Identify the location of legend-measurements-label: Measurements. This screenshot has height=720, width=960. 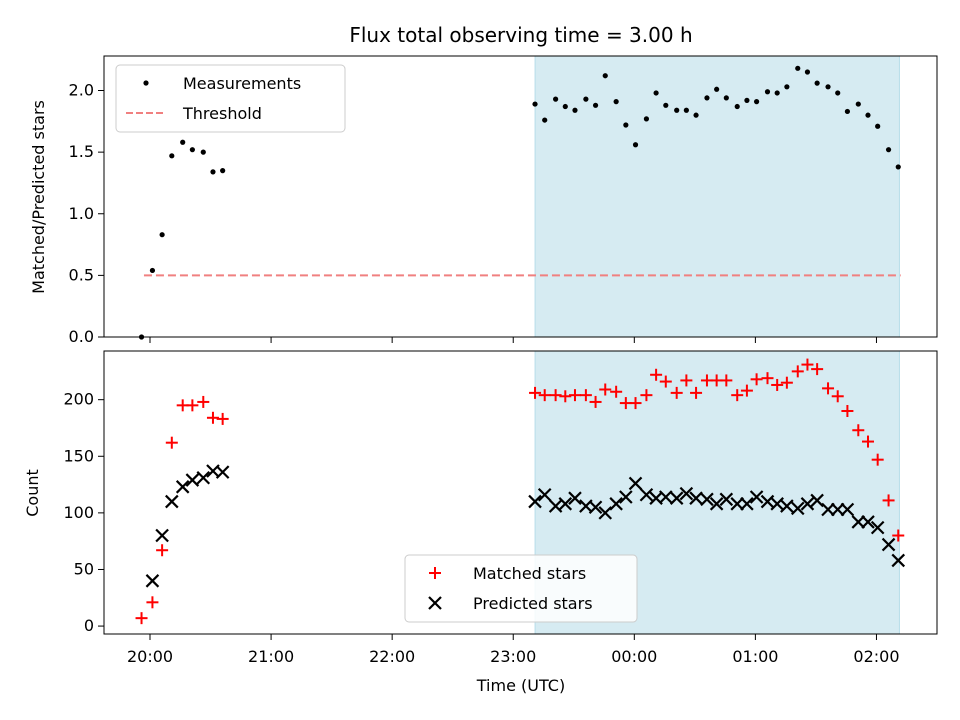
(242, 83).